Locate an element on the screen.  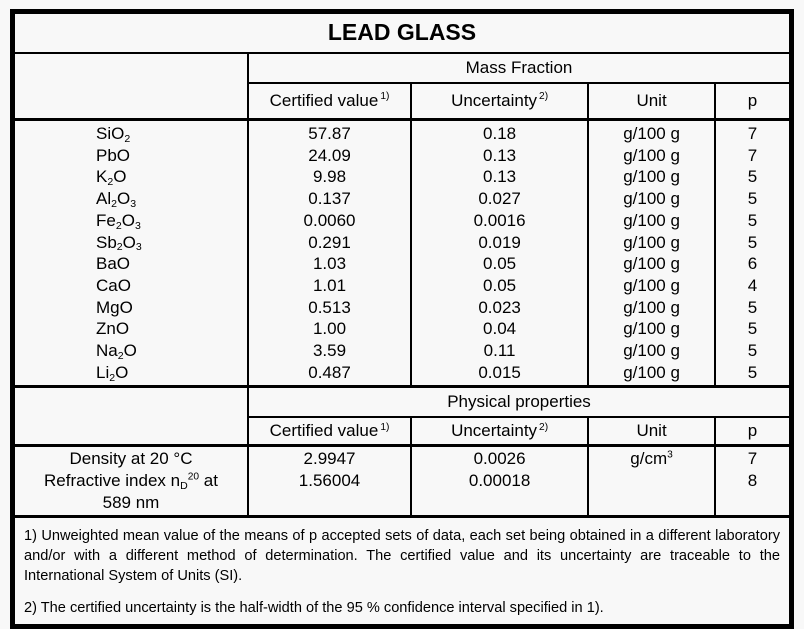
table-row: MgO 0.513 0.023 g/100 g 5 is located at coordinates (402, 307).